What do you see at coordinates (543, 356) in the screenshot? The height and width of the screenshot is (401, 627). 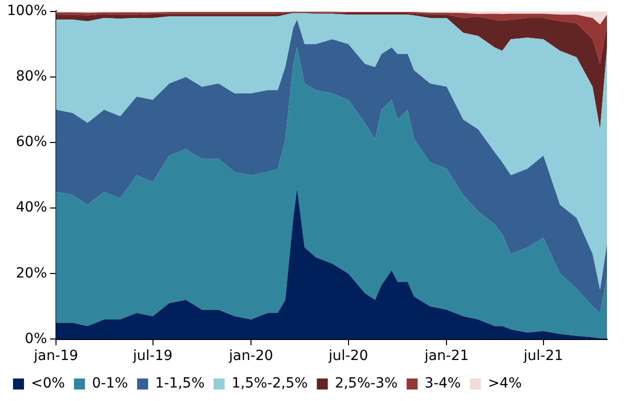 I see `x-tick-label: jul-21` at bounding box center [543, 356].